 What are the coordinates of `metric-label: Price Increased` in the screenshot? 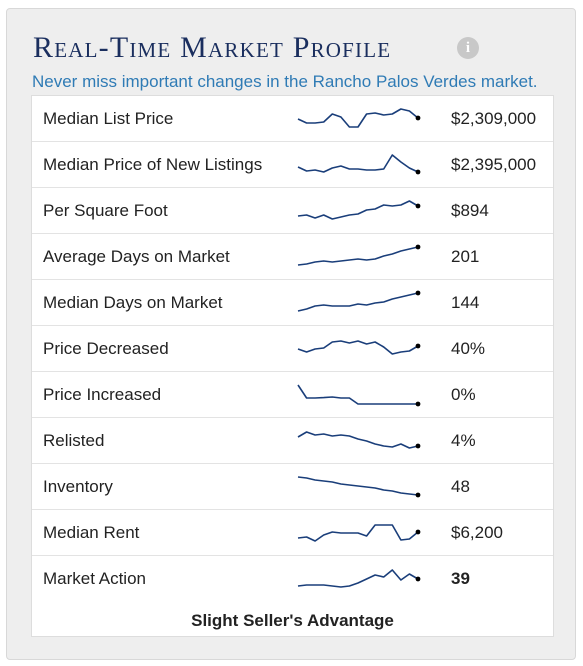 It's located at (102, 394).